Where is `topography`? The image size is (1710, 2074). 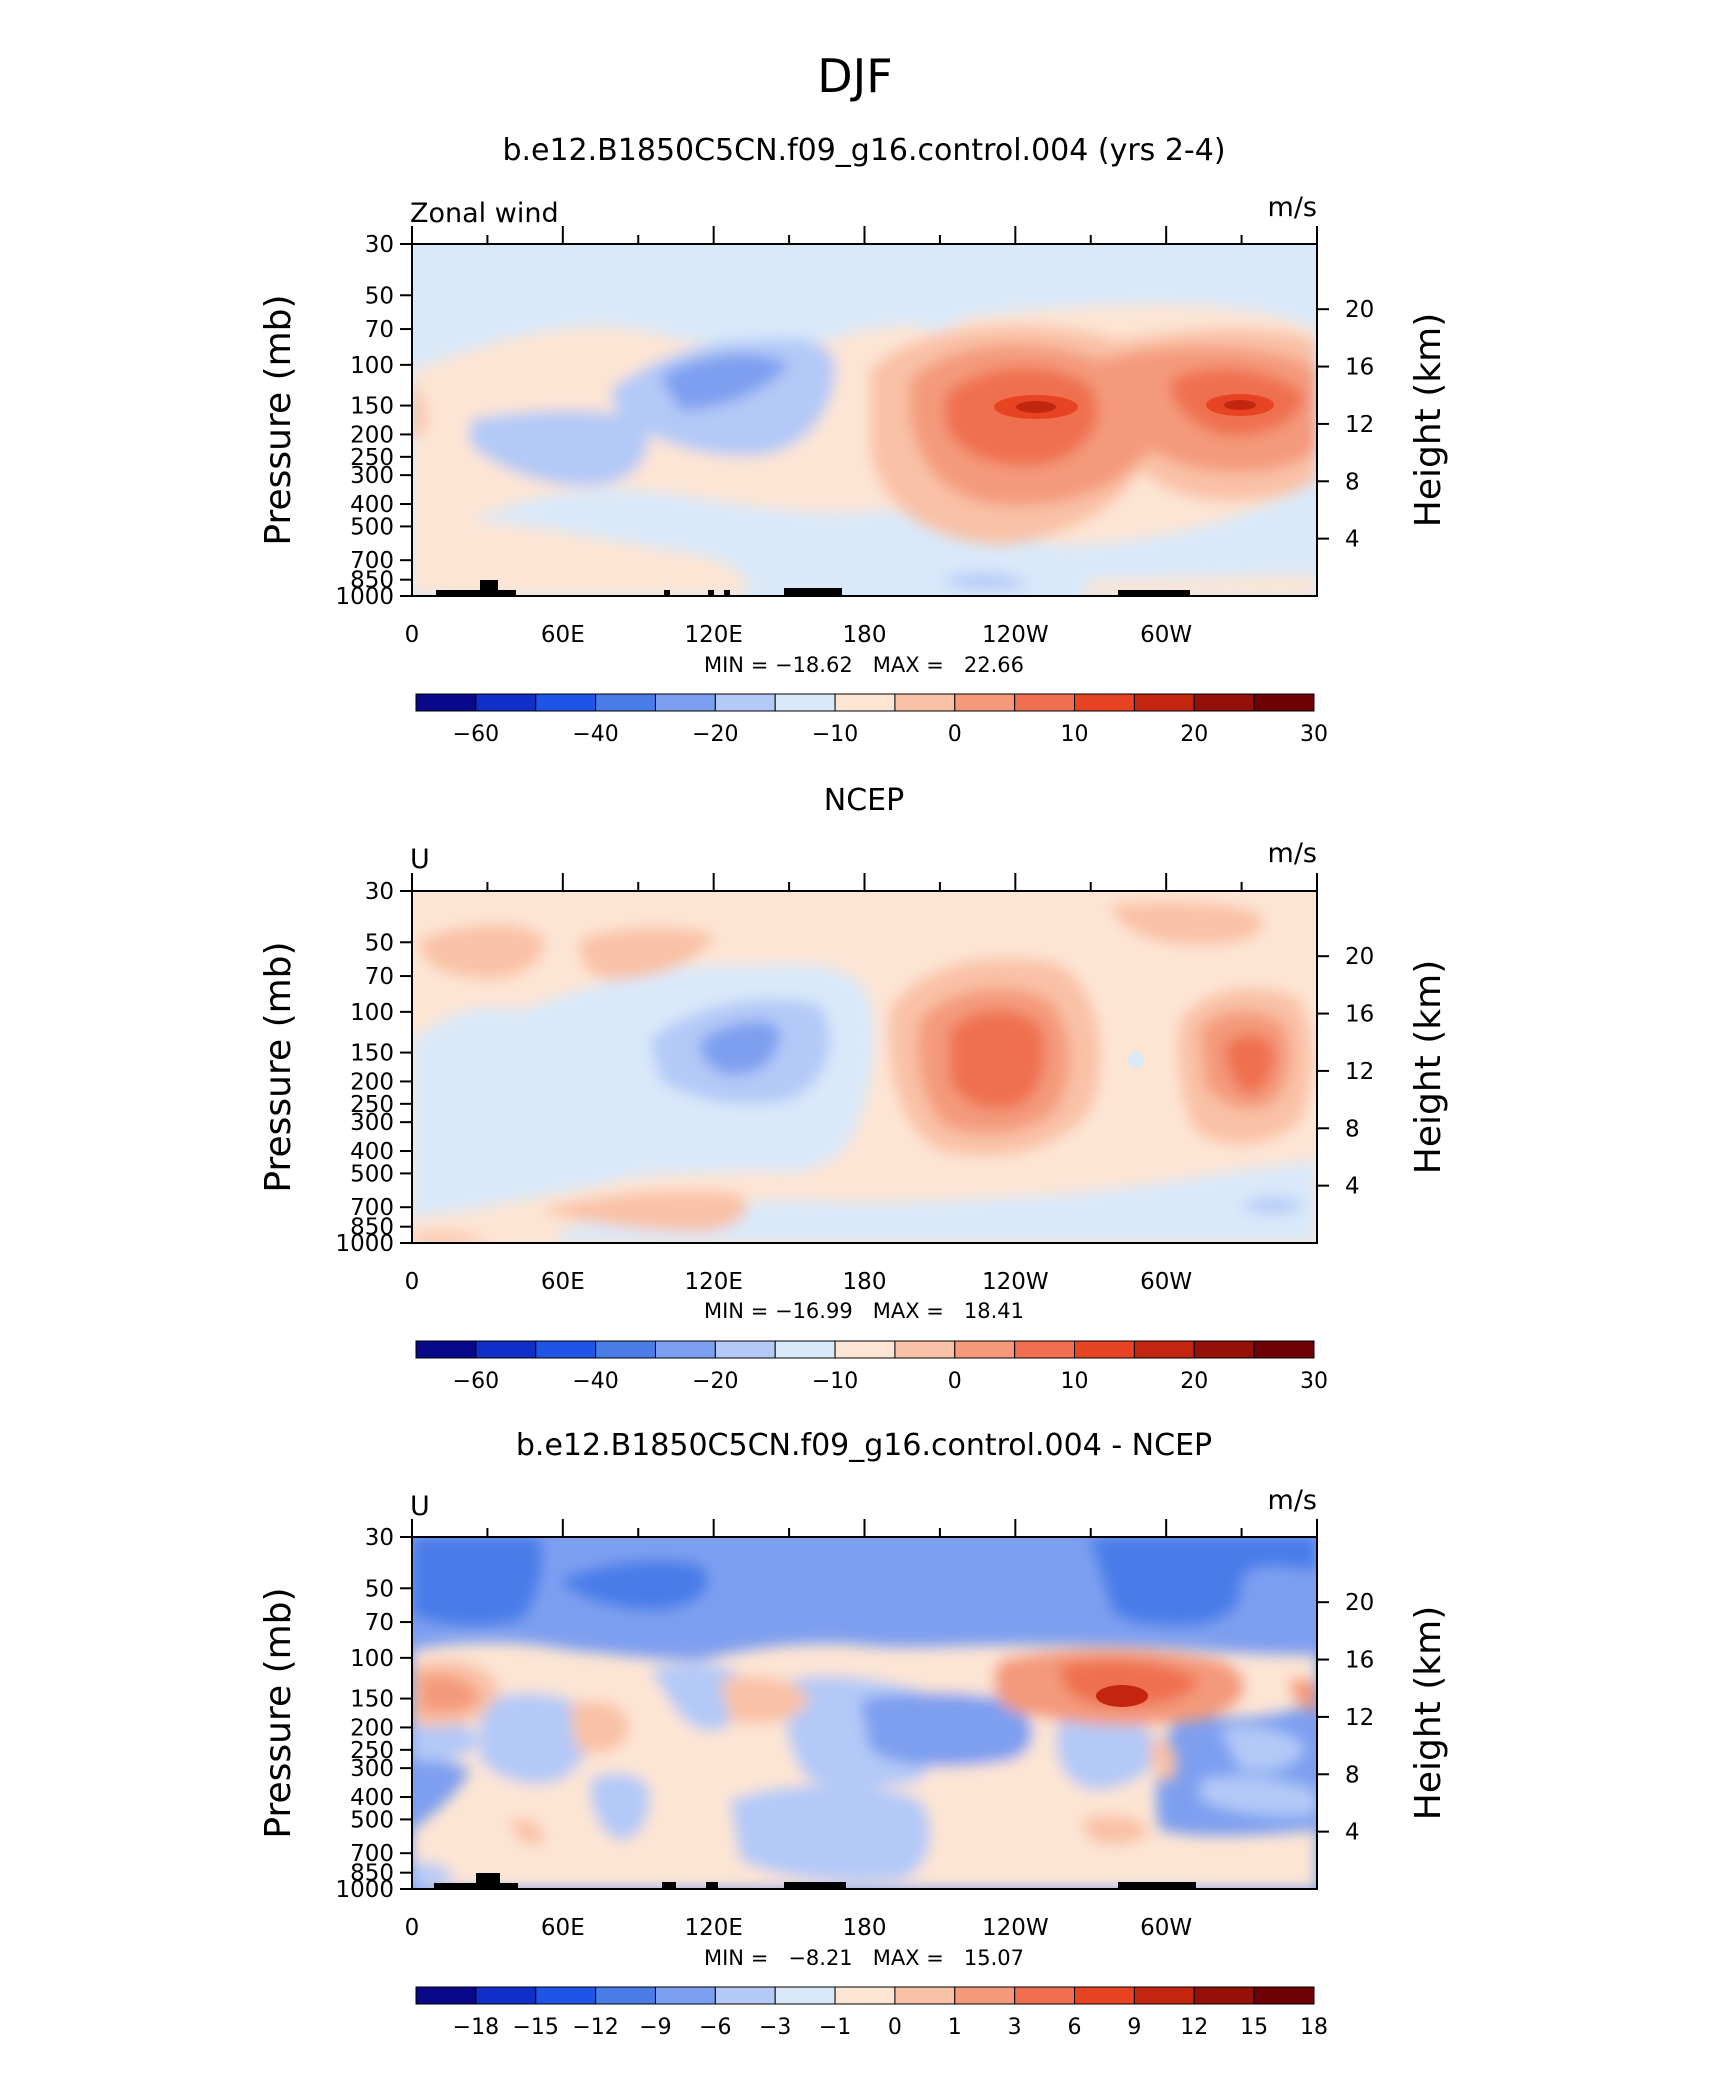 topography is located at coordinates (476, 593).